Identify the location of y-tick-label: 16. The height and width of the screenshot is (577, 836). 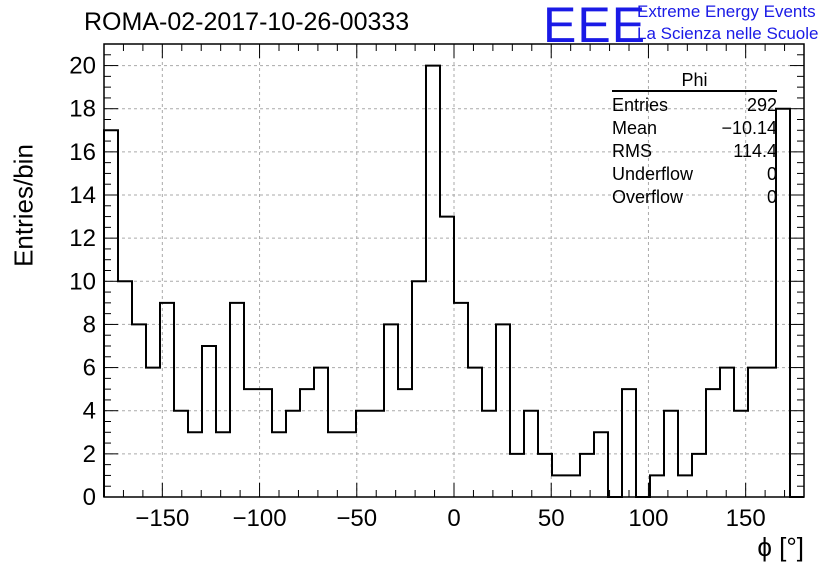
(82, 152).